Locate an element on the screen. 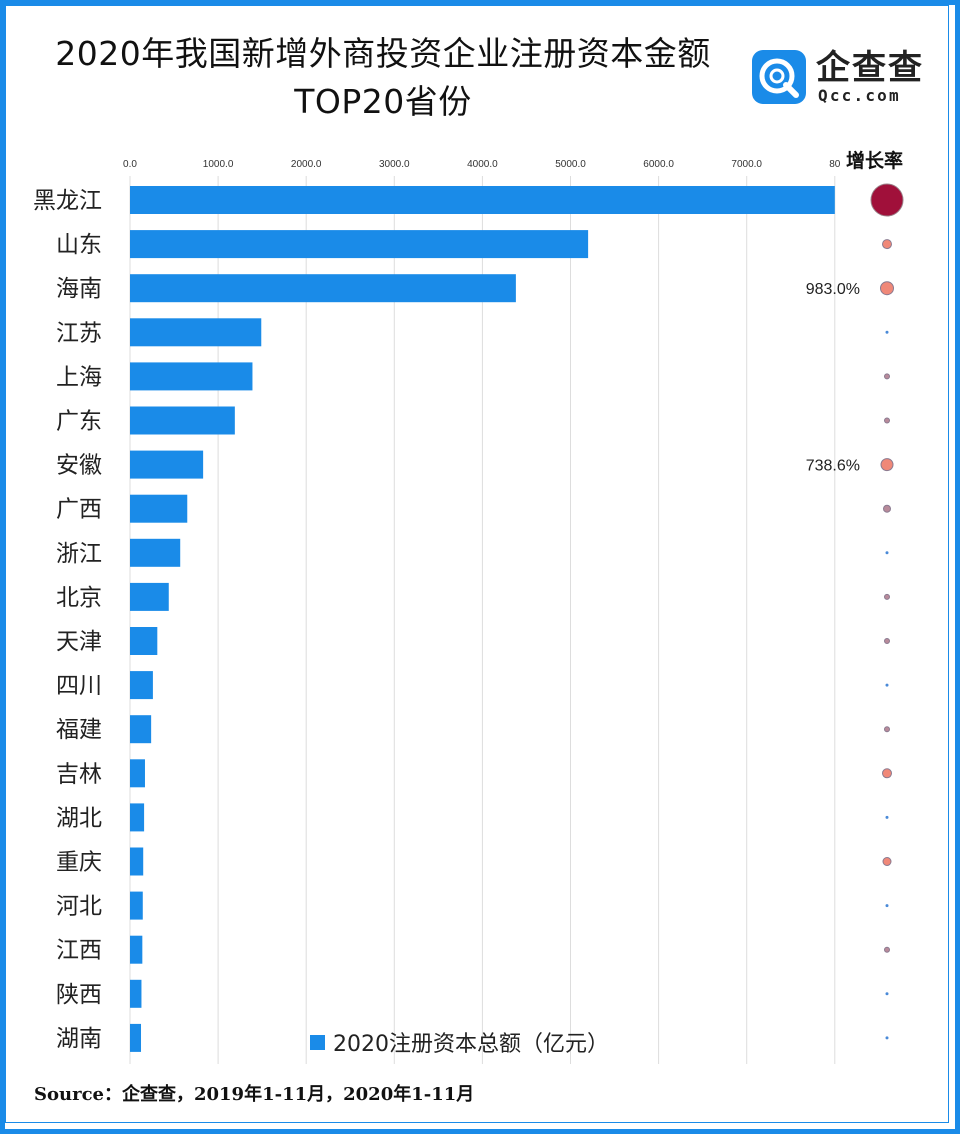  category-label: 广西 is located at coordinates (79, 510).